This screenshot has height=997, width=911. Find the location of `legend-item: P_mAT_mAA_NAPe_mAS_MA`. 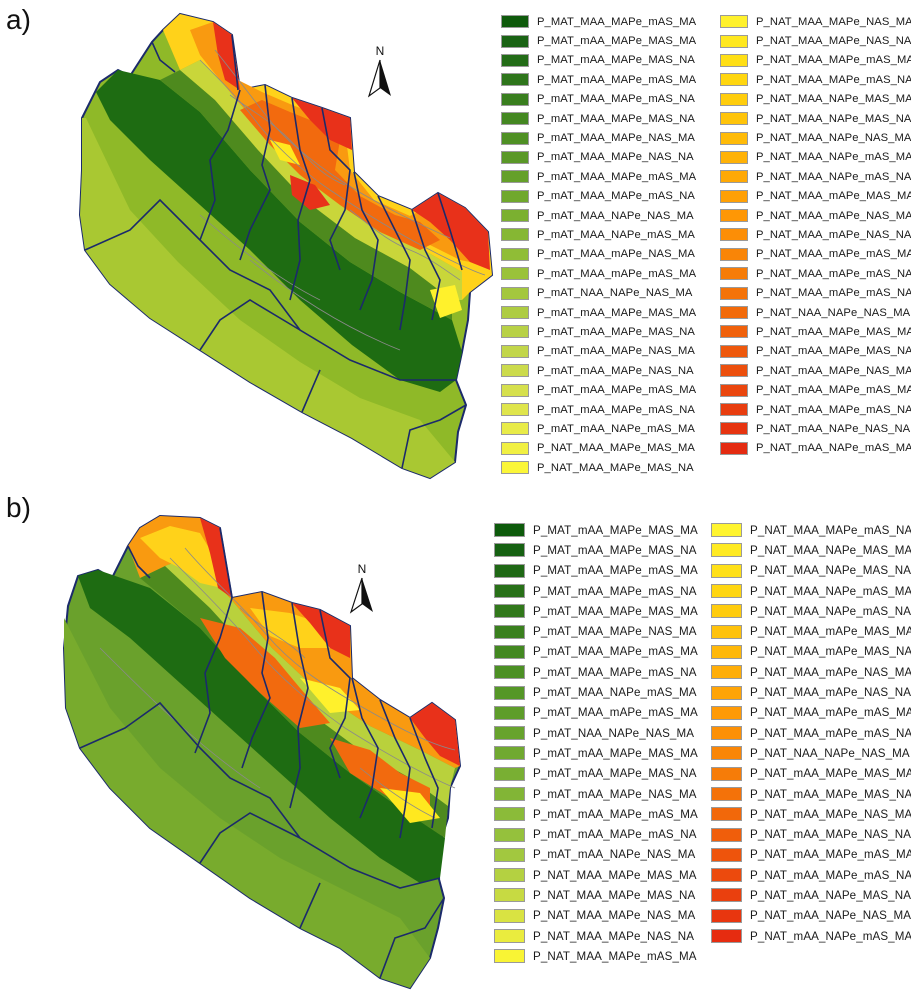

legend-item: P_mAT_mAA_NAPe_mAS_MA is located at coordinates (598, 428).